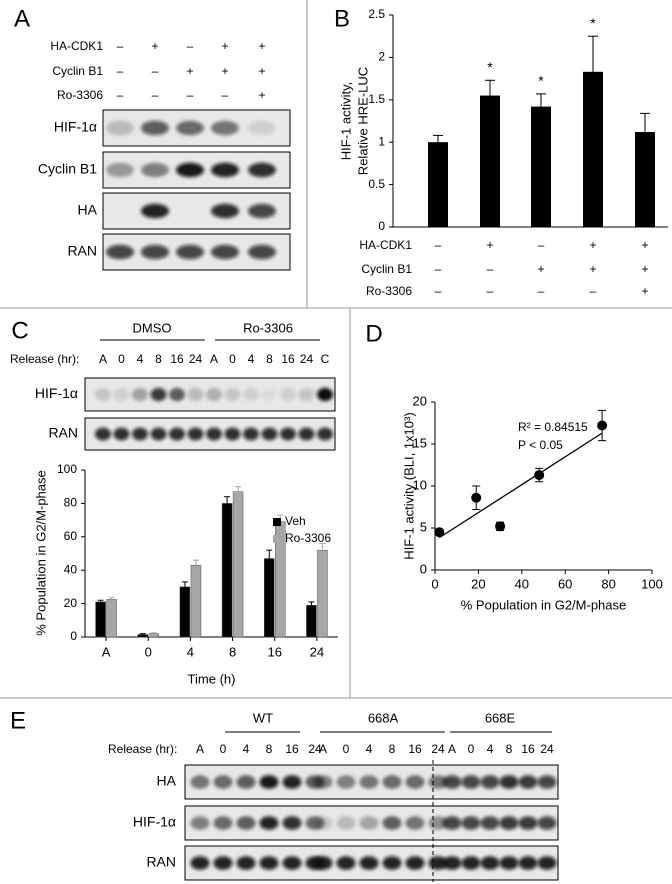 This screenshot has width=672, height=884. I want to click on blot-label: Cyclin B1, so click(67, 169).